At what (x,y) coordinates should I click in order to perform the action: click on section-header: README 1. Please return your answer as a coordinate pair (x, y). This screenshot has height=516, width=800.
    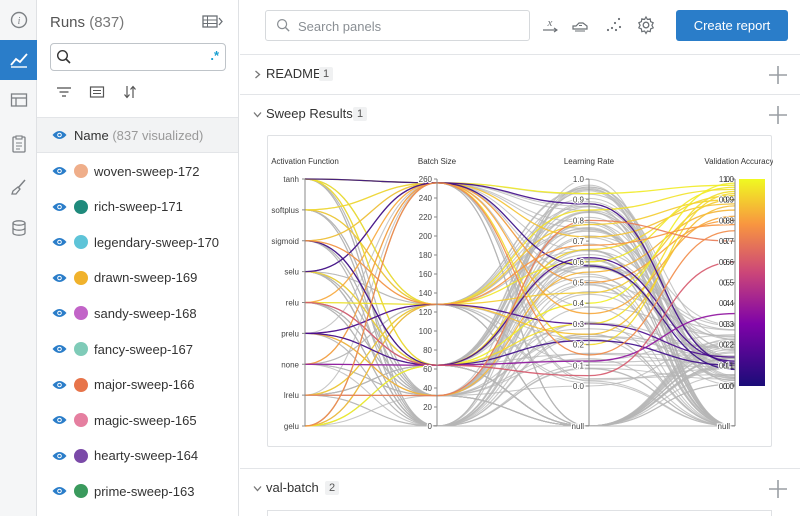
    Looking at the image, I should click on (520, 75).